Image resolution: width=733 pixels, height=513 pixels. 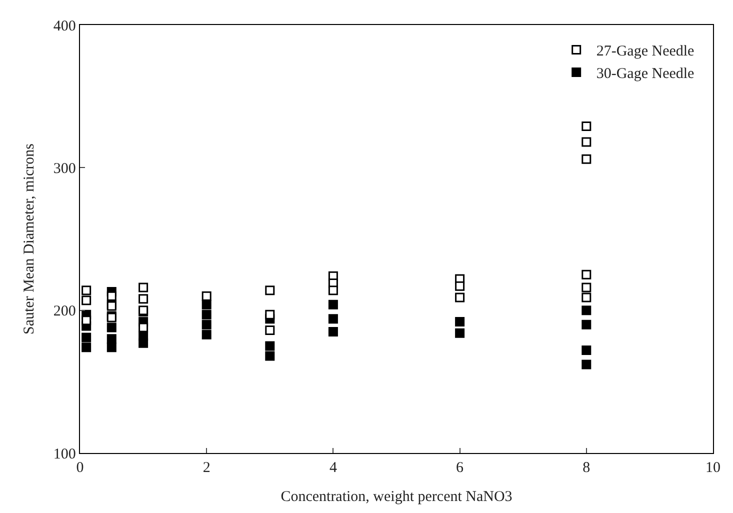 What do you see at coordinates (645, 74) in the screenshot?
I see `legend-label: 30-Gage Needle` at bounding box center [645, 74].